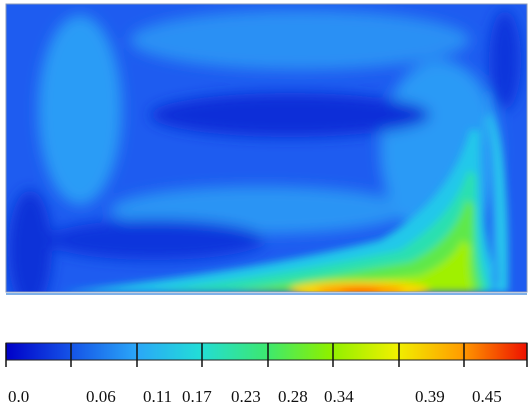 The height and width of the screenshot is (416, 532). What do you see at coordinates (430, 396) in the screenshot?
I see `colorbar-tick-label-7: 0.39` at bounding box center [430, 396].